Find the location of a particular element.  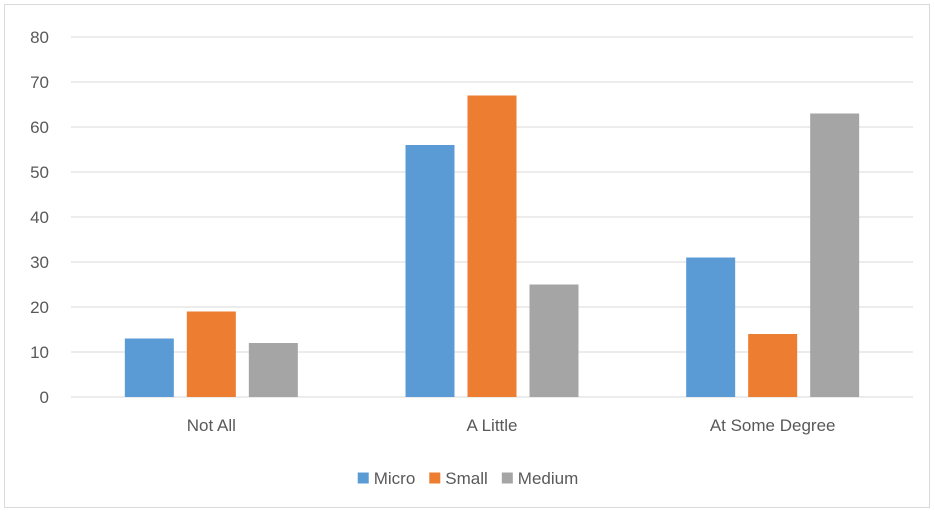

x-axis-ticks: Not All A Little At Some Degree is located at coordinates (511, 425).